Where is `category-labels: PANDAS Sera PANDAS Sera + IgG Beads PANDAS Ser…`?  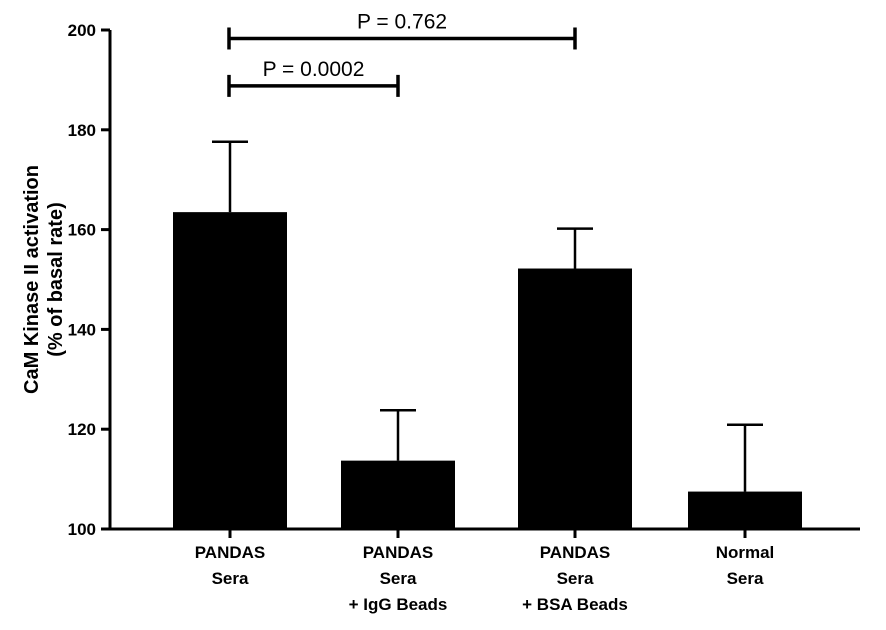
category-labels: PANDAS Sera PANDAS Sera + IgG Beads PANDAS Ser… is located at coordinates (485, 578).